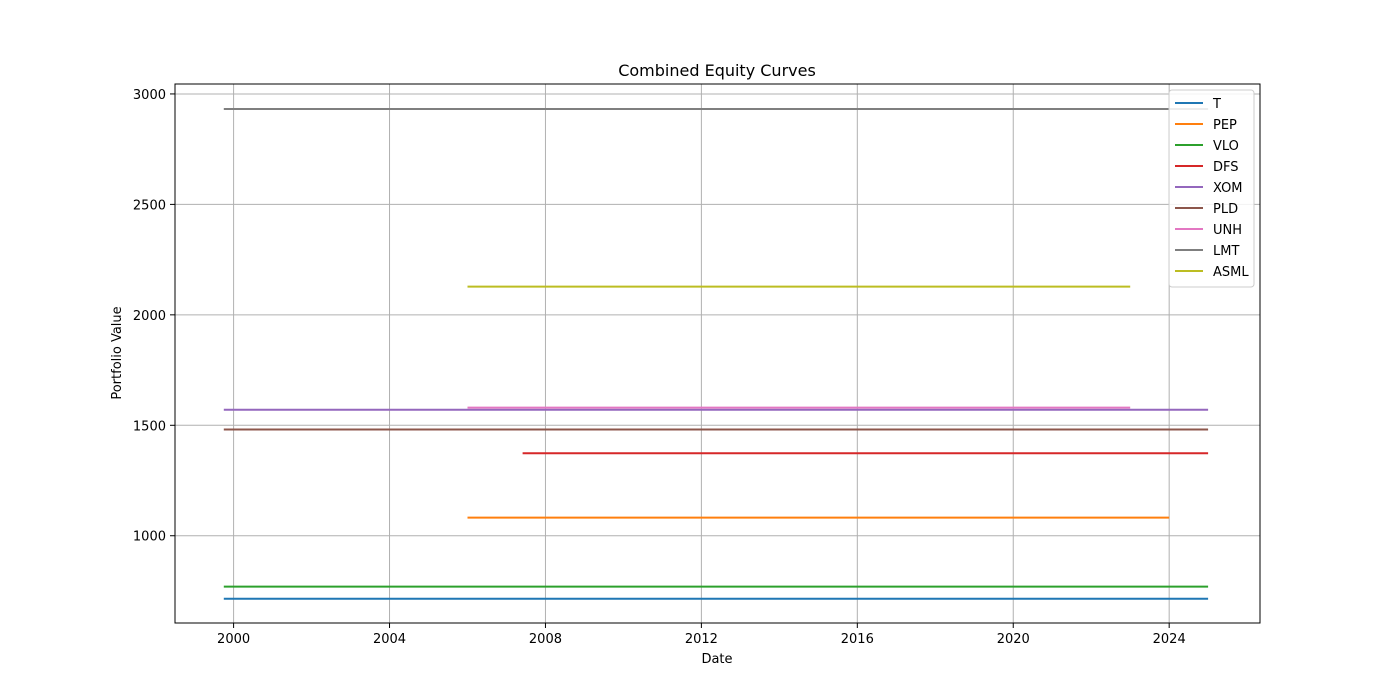 This screenshot has width=1400, height=700. Describe the element at coordinates (1226, 251) in the screenshot. I see `legend-label: LMT` at that location.